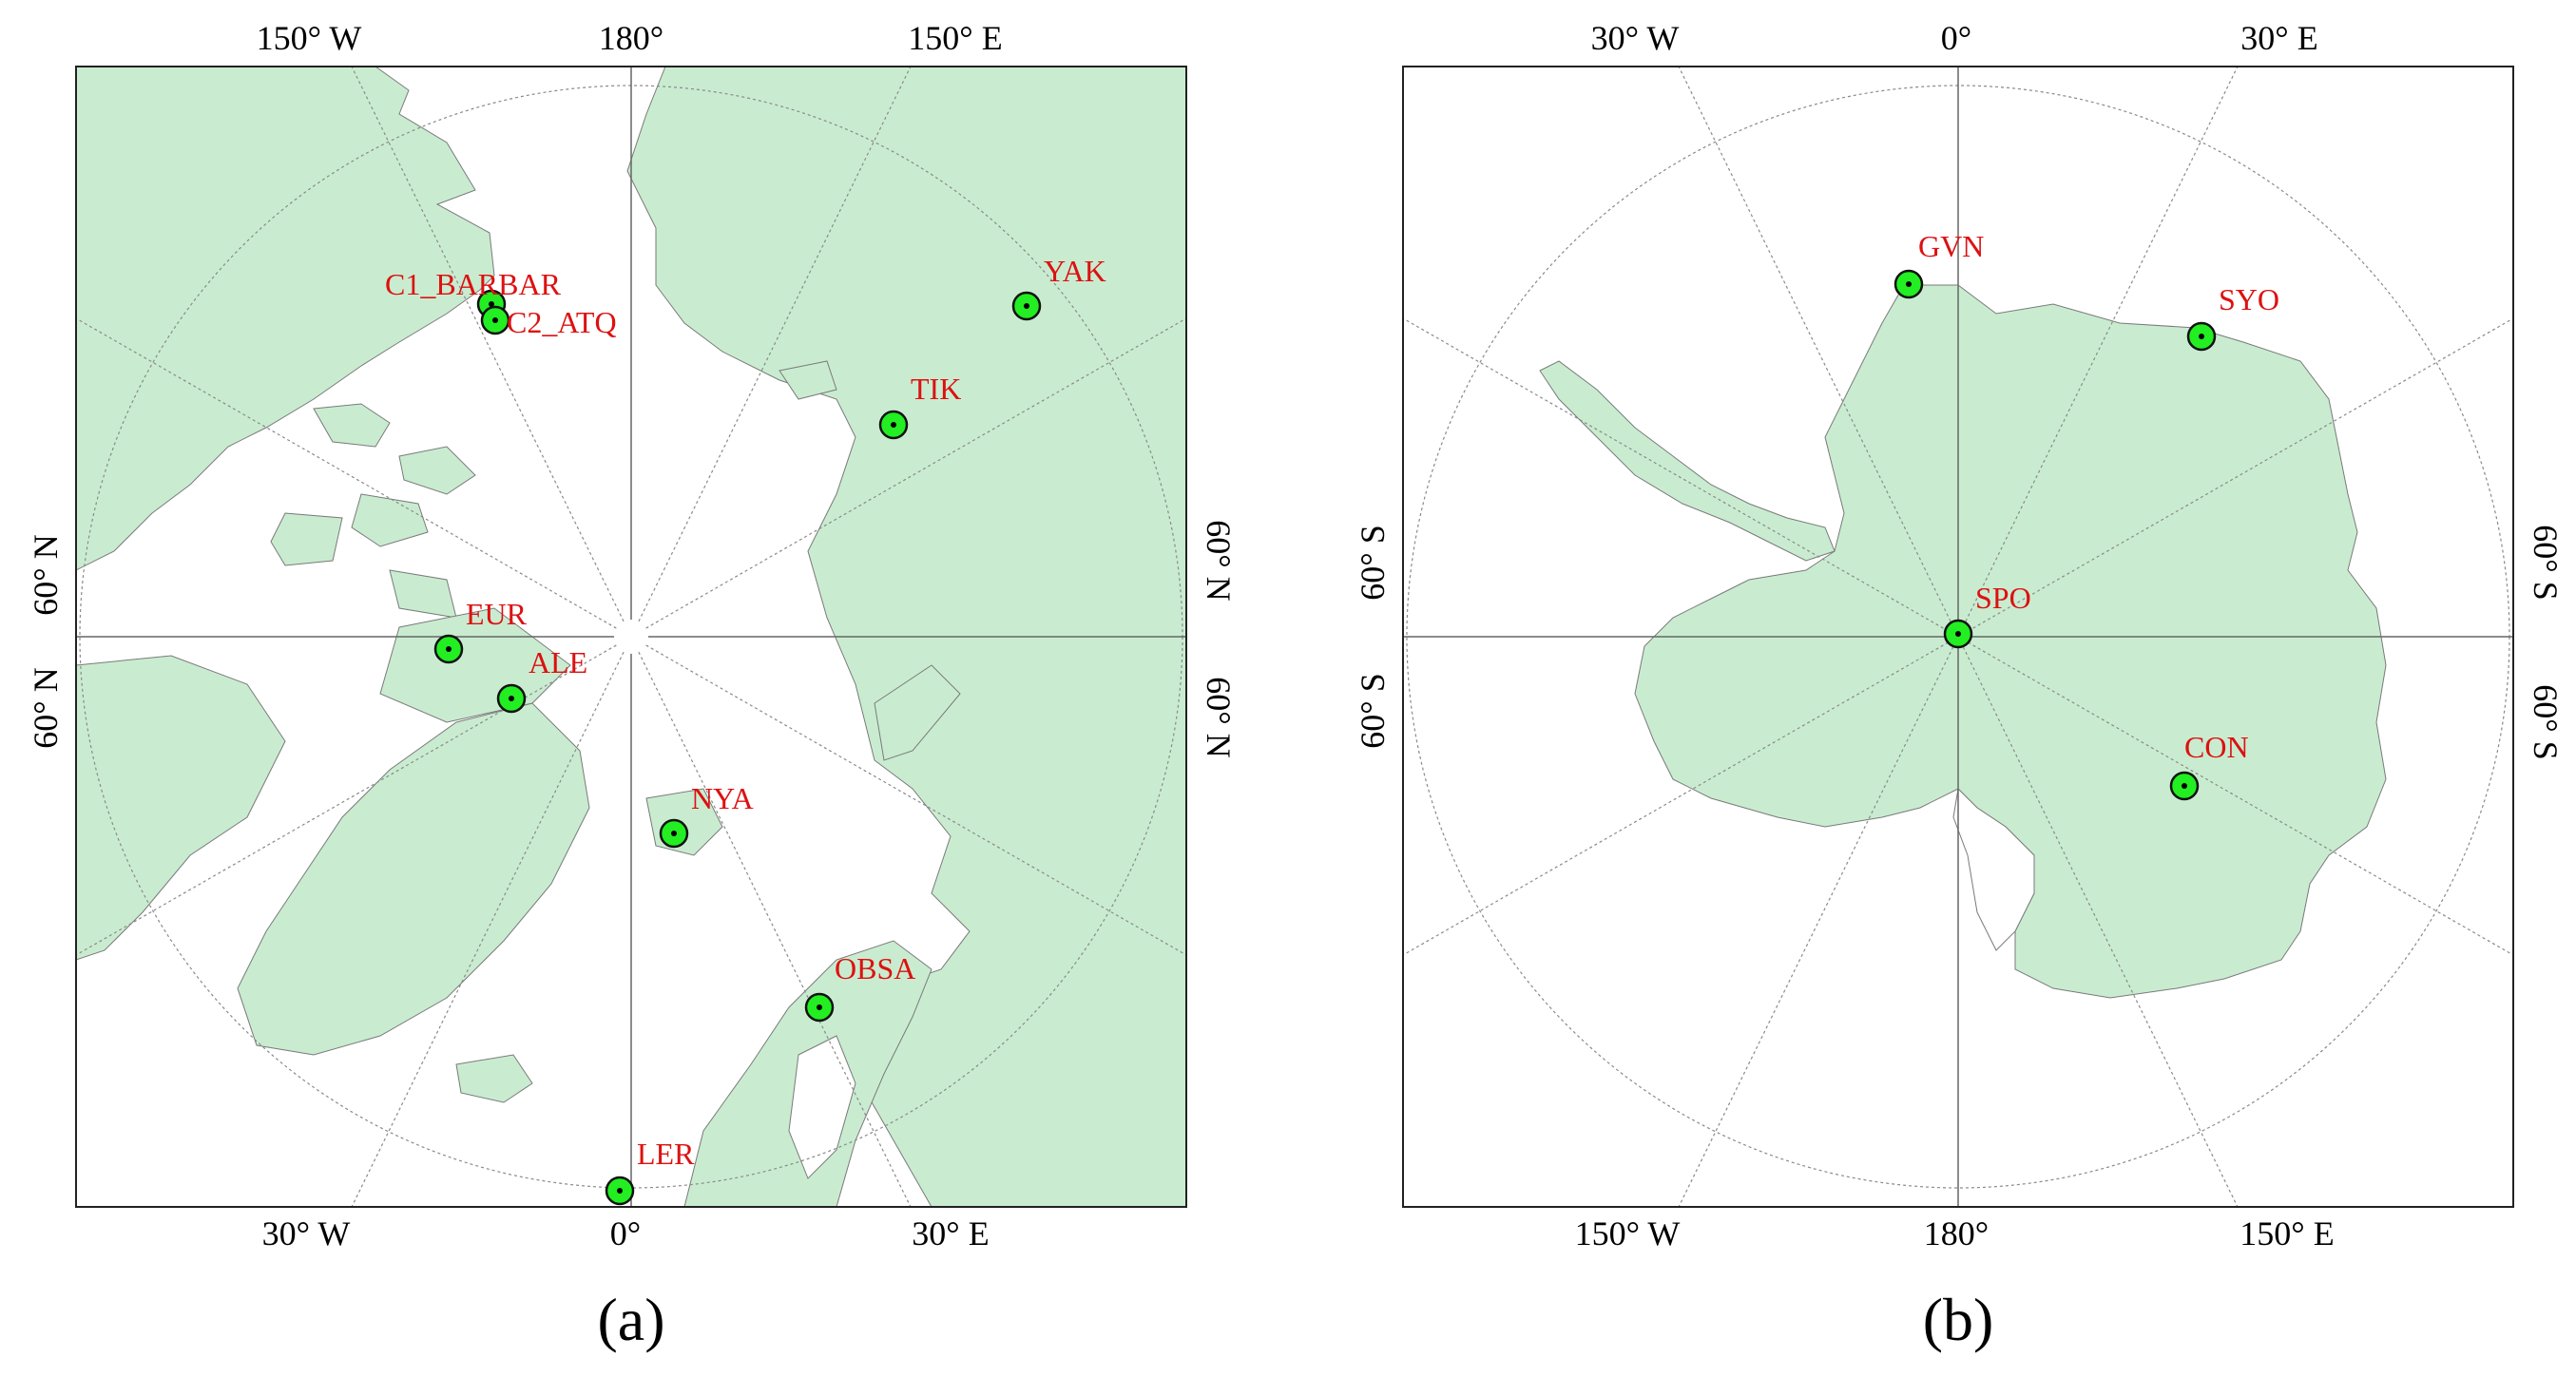 The height and width of the screenshot is (1377, 2576). Describe the element at coordinates (413, 879) in the screenshot. I see `greenland-landmass` at that location.